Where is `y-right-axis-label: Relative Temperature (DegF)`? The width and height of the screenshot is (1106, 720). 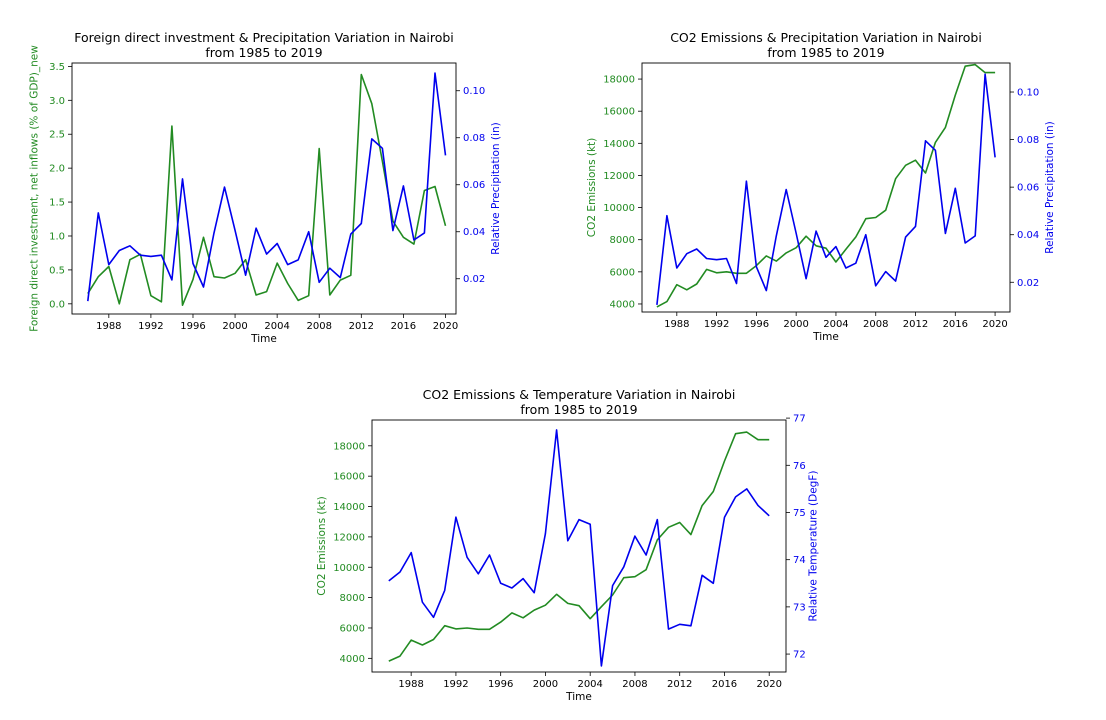 y-right-axis-label: Relative Temperature (DegF) is located at coordinates (813, 546).